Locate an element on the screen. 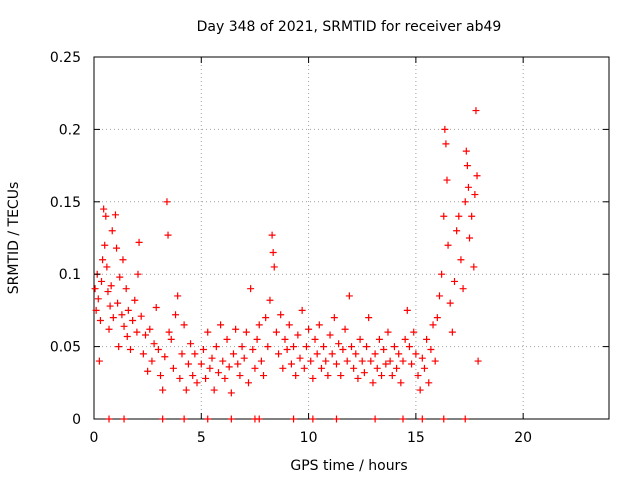 The height and width of the screenshot is (480, 640). y-tick-label: 0.2 is located at coordinates (70, 130).